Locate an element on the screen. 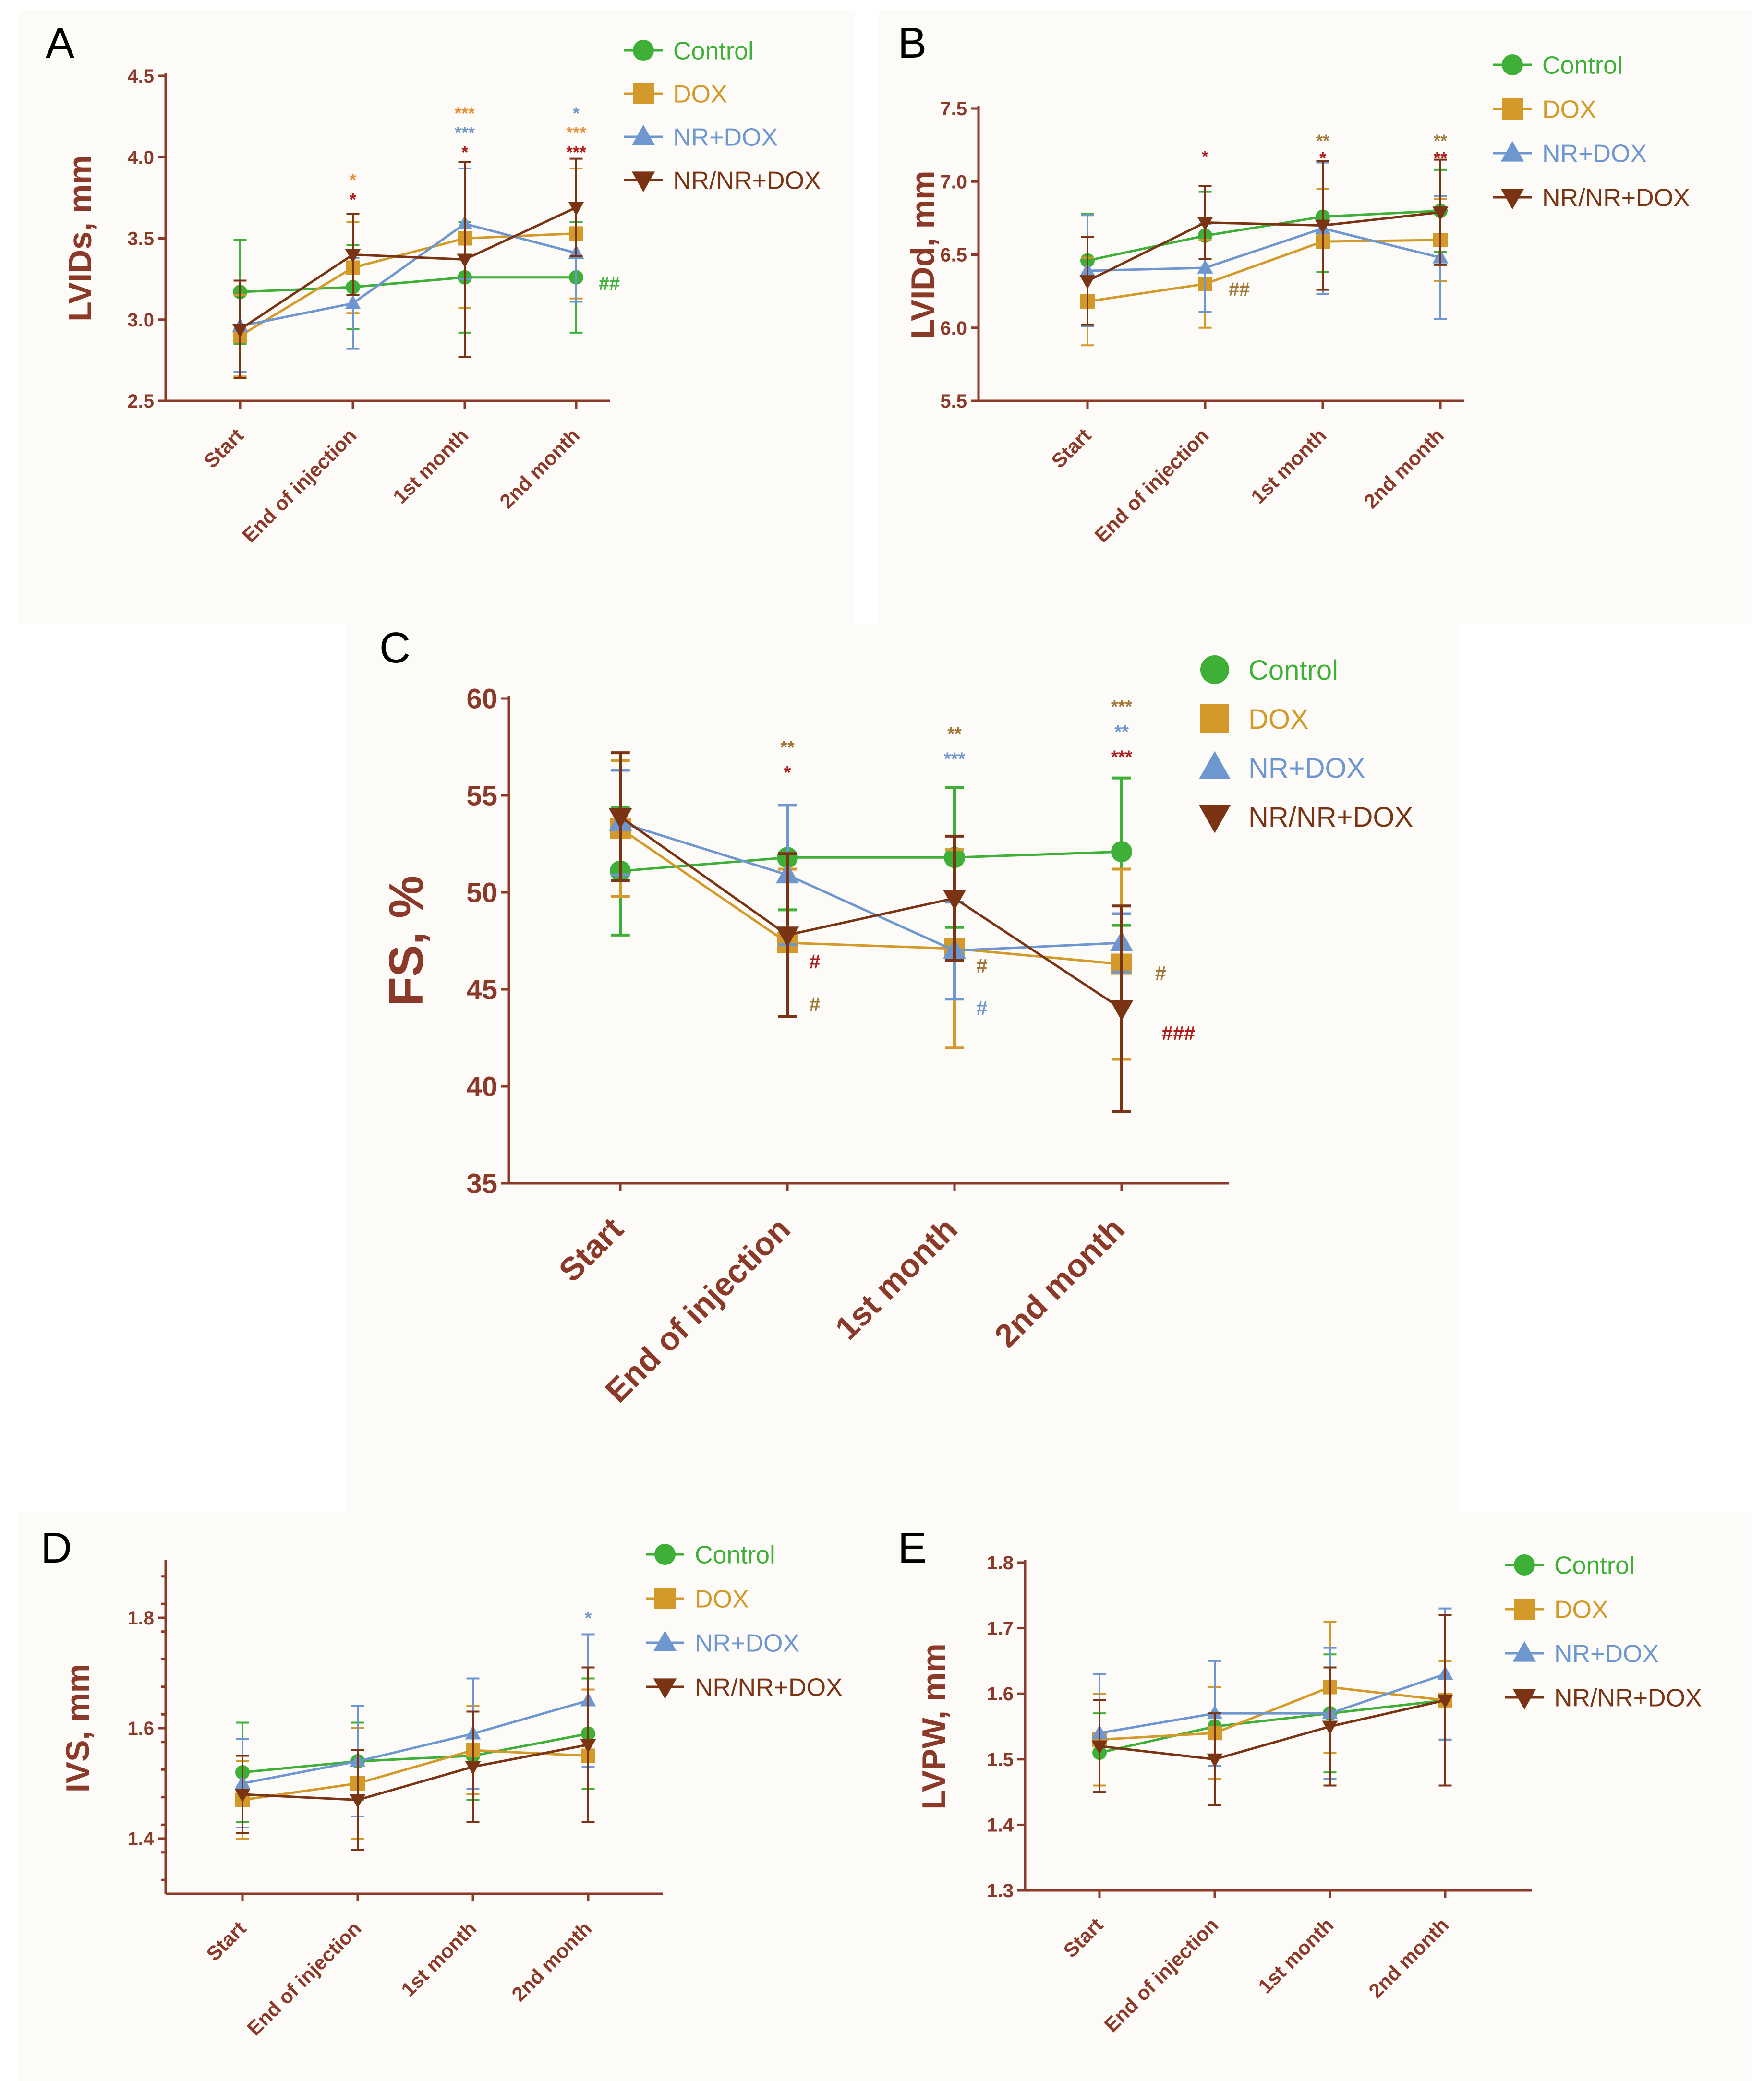 This screenshot has height=2081, width=1764. y-tick-label: 45 is located at coordinates (481, 989).